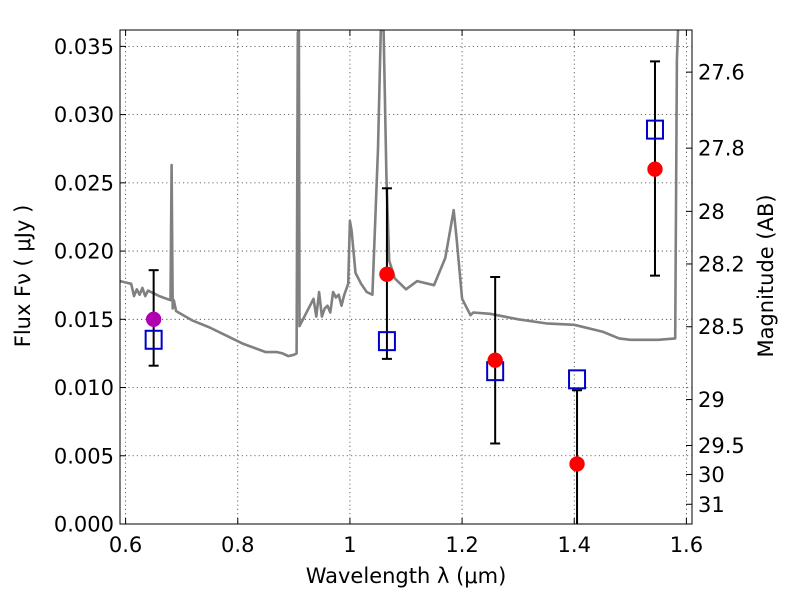 Image resolution: width=800 pixels, height=600 pixels. Describe the element at coordinates (84, 183) in the screenshot. I see `y-tick-label: 0.025` at that location.